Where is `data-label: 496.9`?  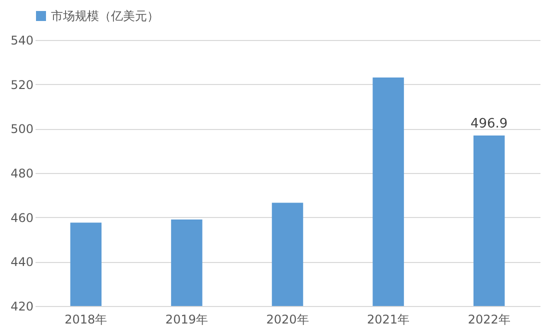 data-label: 496.9 is located at coordinates (489, 124).